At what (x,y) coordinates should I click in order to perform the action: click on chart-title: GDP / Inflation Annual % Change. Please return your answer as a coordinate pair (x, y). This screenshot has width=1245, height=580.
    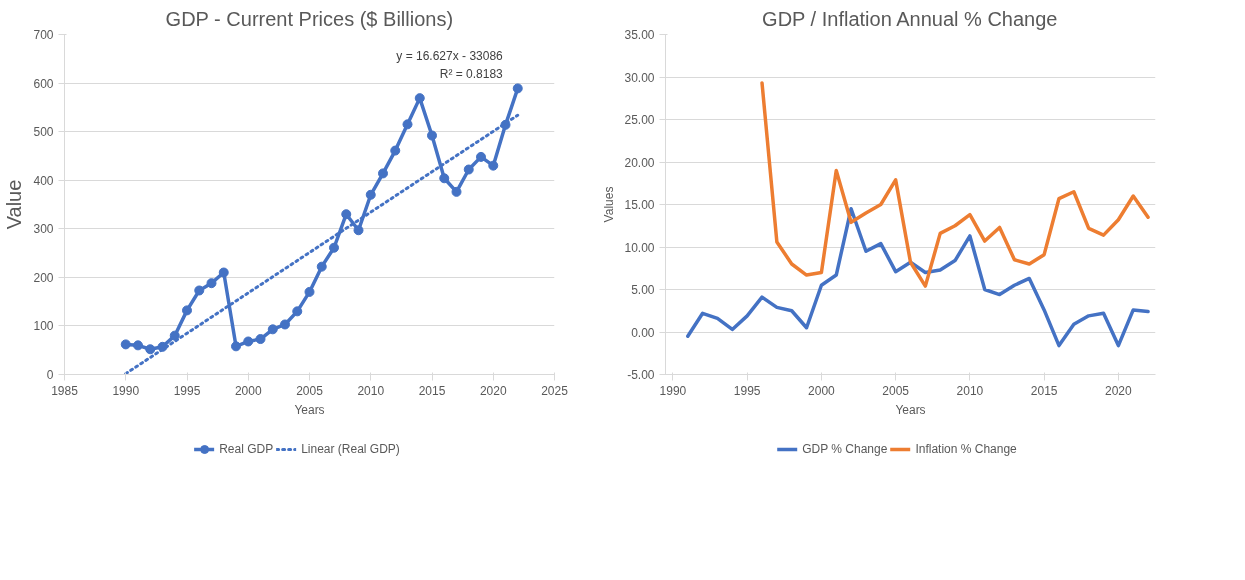
    Looking at the image, I should click on (910, 18).